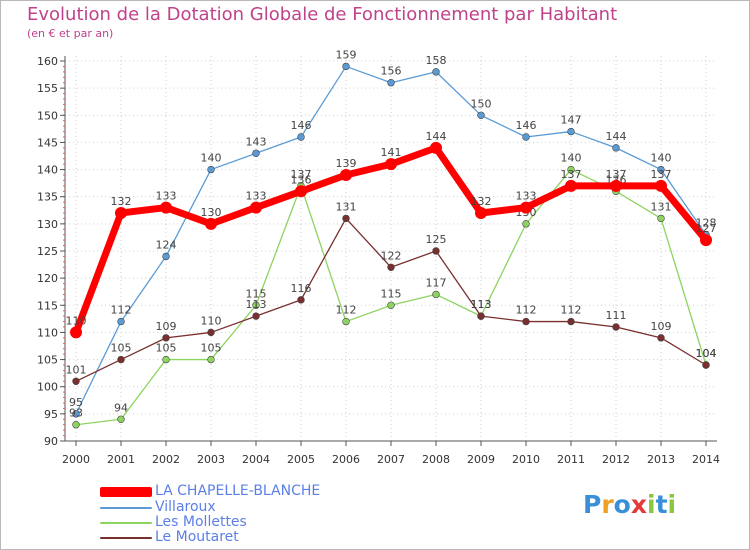 The image size is (750, 550). What do you see at coordinates (571, 459) in the screenshot?
I see `x-tick-label: 2011` at bounding box center [571, 459].